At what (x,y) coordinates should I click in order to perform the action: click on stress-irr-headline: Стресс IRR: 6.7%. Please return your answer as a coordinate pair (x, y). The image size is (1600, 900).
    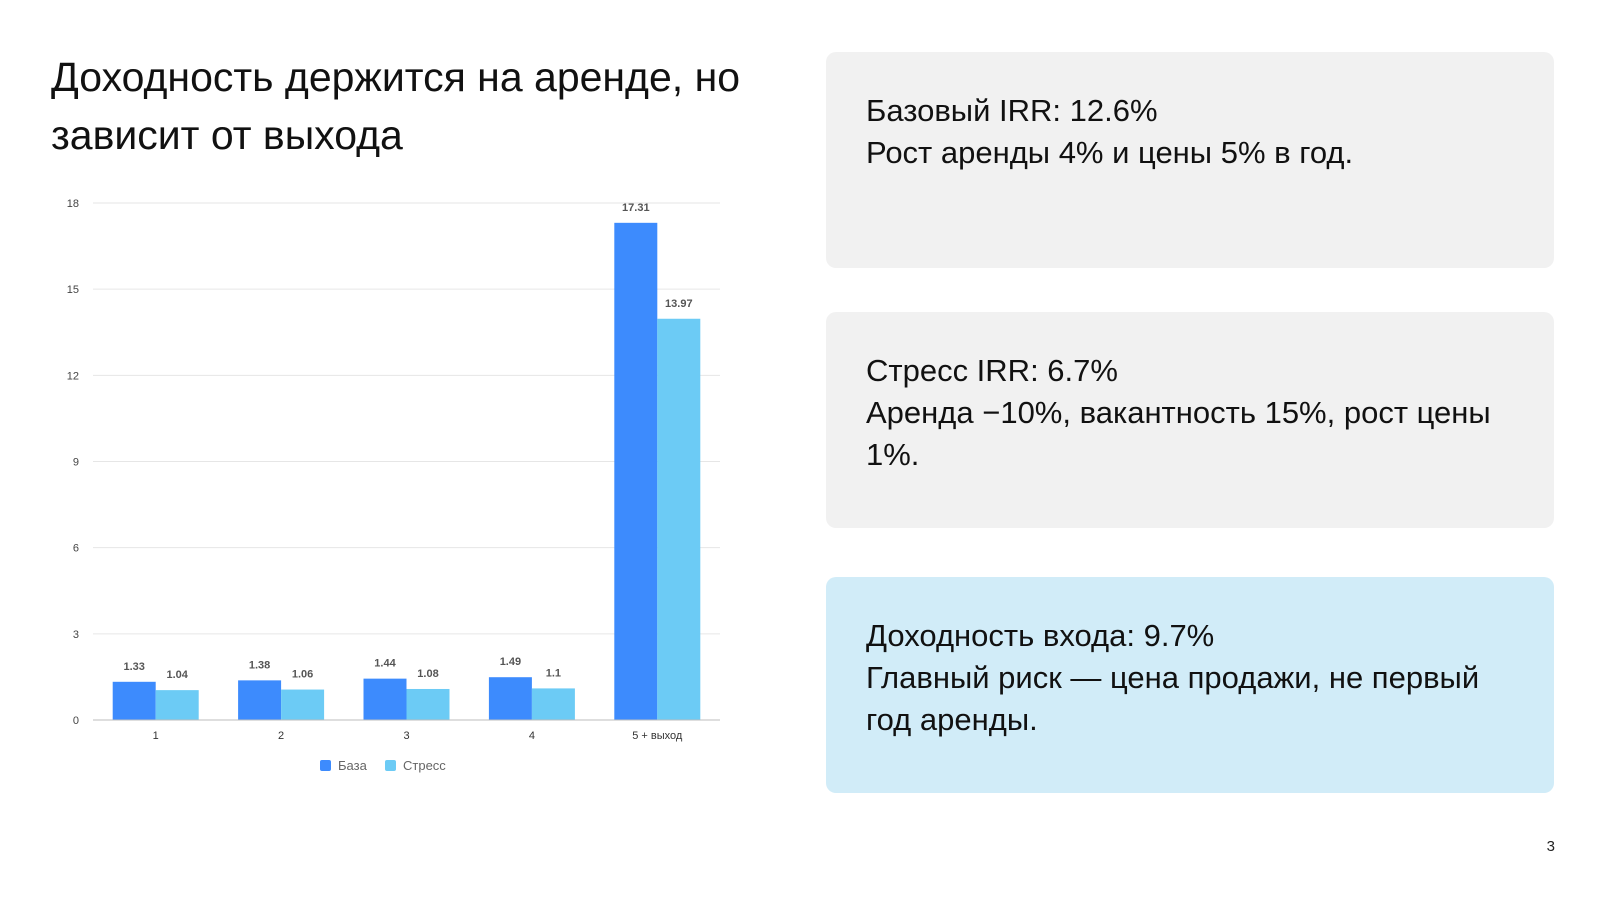
    Looking at the image, I should click on (992, 370).